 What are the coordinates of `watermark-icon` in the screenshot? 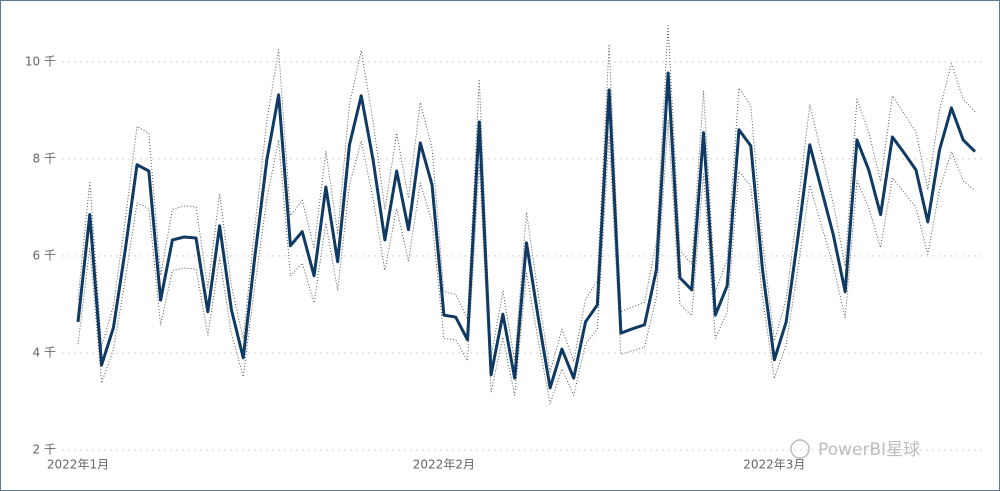 It's located at (800, 449).